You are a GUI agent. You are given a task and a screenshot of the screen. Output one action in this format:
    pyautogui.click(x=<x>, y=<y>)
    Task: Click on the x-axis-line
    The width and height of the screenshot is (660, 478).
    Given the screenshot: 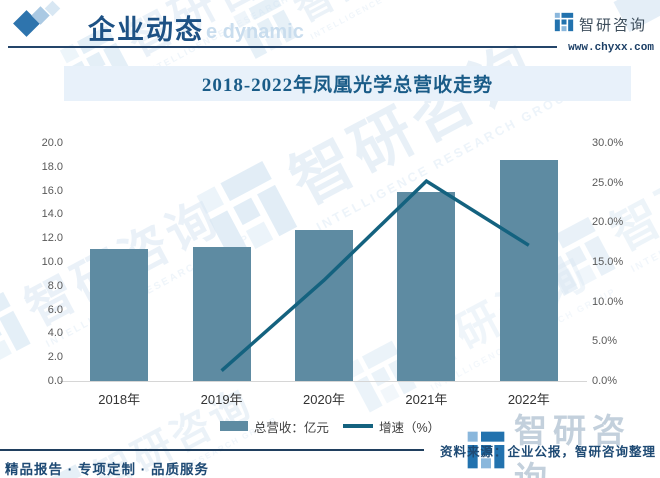 What is the action you would take?
    pyautogui.click(x=323, y=381)
    